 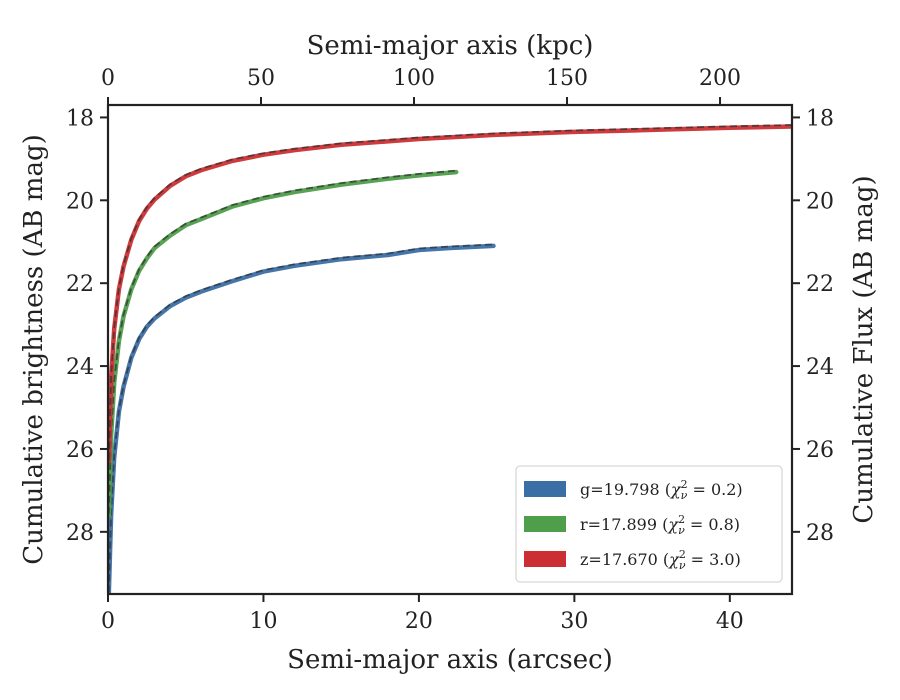 I want to click on y-tick-label: 20, so click(x=80, y=201).